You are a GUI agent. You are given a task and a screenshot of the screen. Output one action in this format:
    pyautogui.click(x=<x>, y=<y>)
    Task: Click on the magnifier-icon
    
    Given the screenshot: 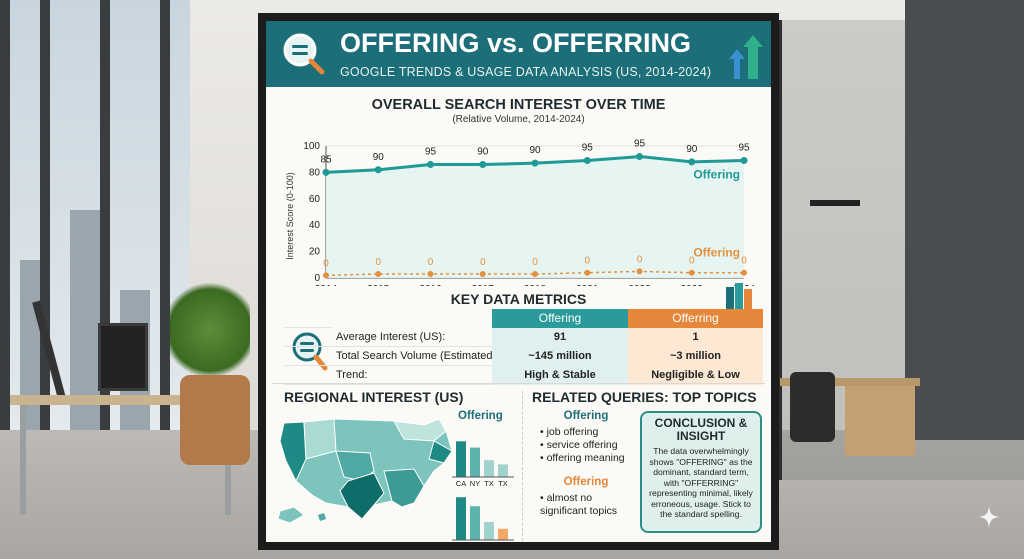 What is the action you would take?
    pyautogui.click(x=304, y=54)
    